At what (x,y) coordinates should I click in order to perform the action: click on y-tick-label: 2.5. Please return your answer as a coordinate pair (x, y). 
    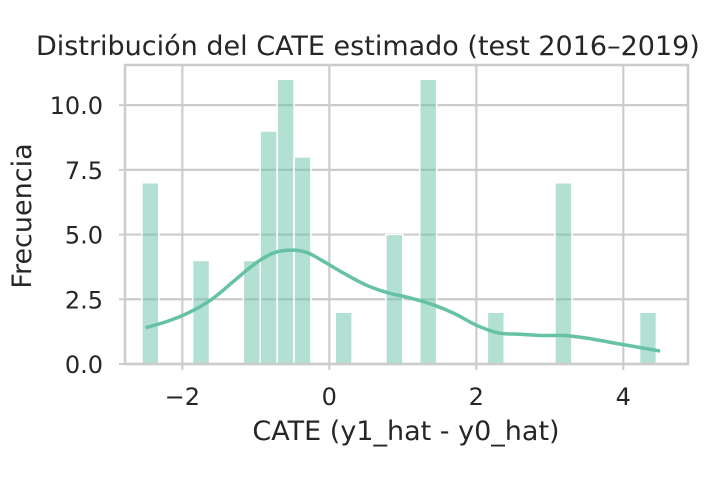
    Looking at the image, I should click on (84, 300).